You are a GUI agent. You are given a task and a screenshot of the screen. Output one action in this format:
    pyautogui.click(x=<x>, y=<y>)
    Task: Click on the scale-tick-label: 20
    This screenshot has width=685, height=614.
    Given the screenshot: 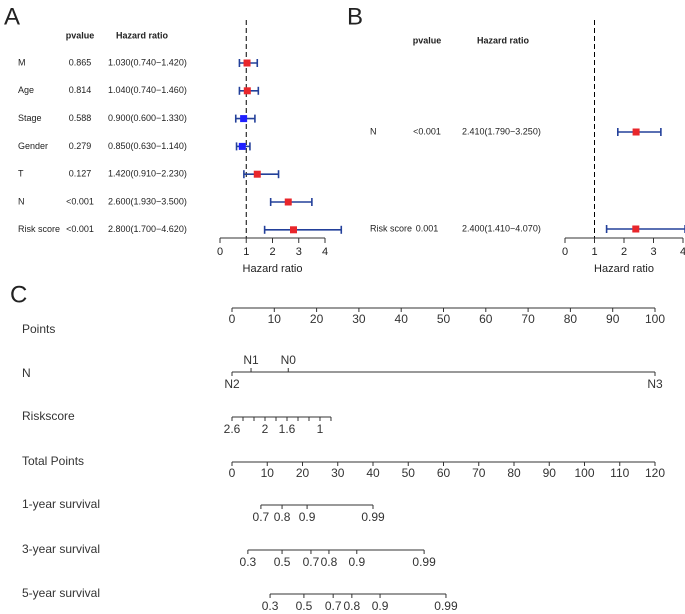 What is the action you would take?
    pyautogui.click(x=303, y=473)
    